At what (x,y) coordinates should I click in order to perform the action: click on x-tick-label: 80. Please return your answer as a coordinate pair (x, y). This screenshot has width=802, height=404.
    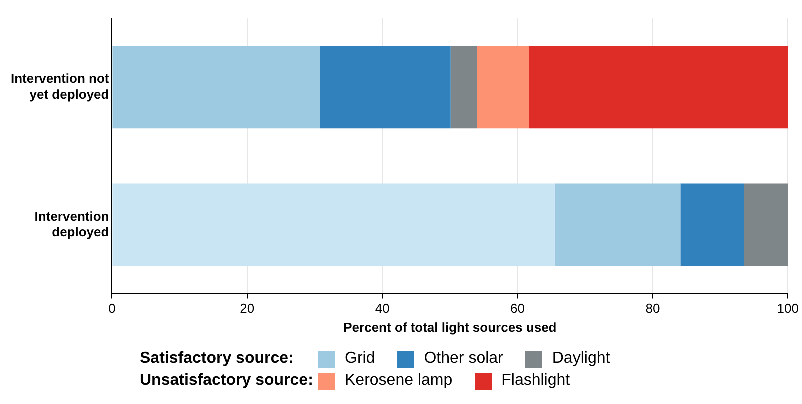
    Looking at the image, I should click on (653, 308).